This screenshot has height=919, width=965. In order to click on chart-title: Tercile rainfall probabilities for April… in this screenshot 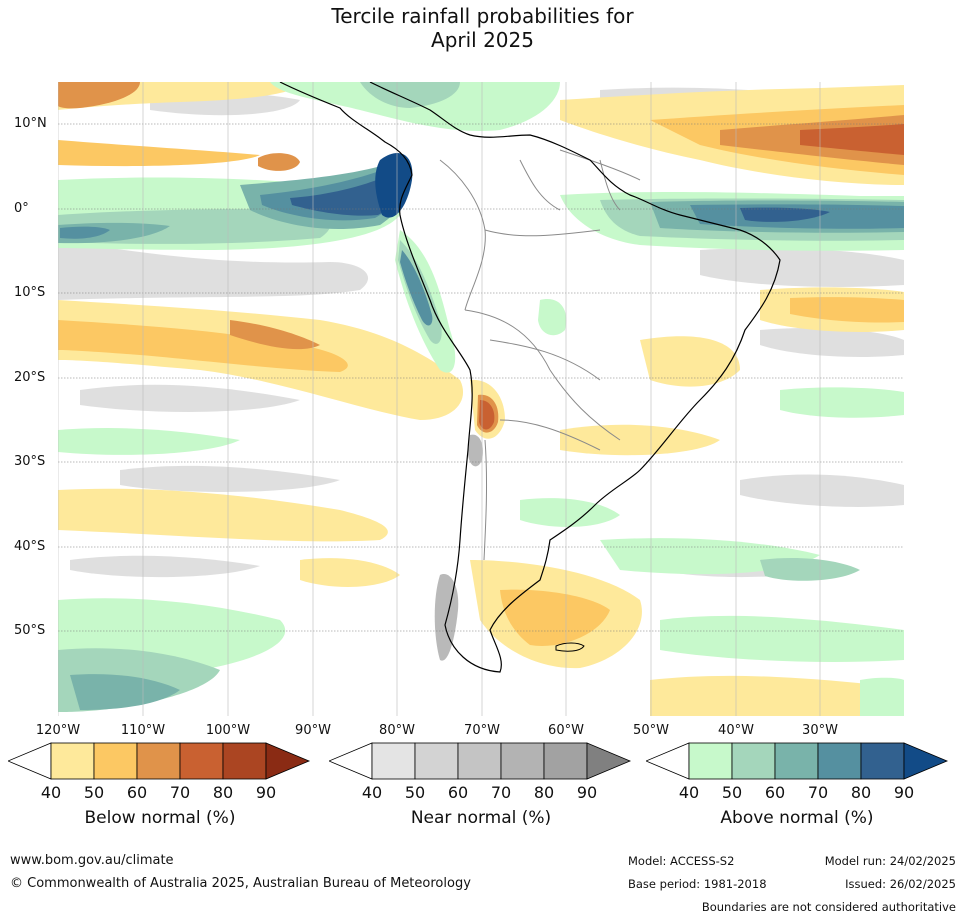, I will do `click(482, 28)`.